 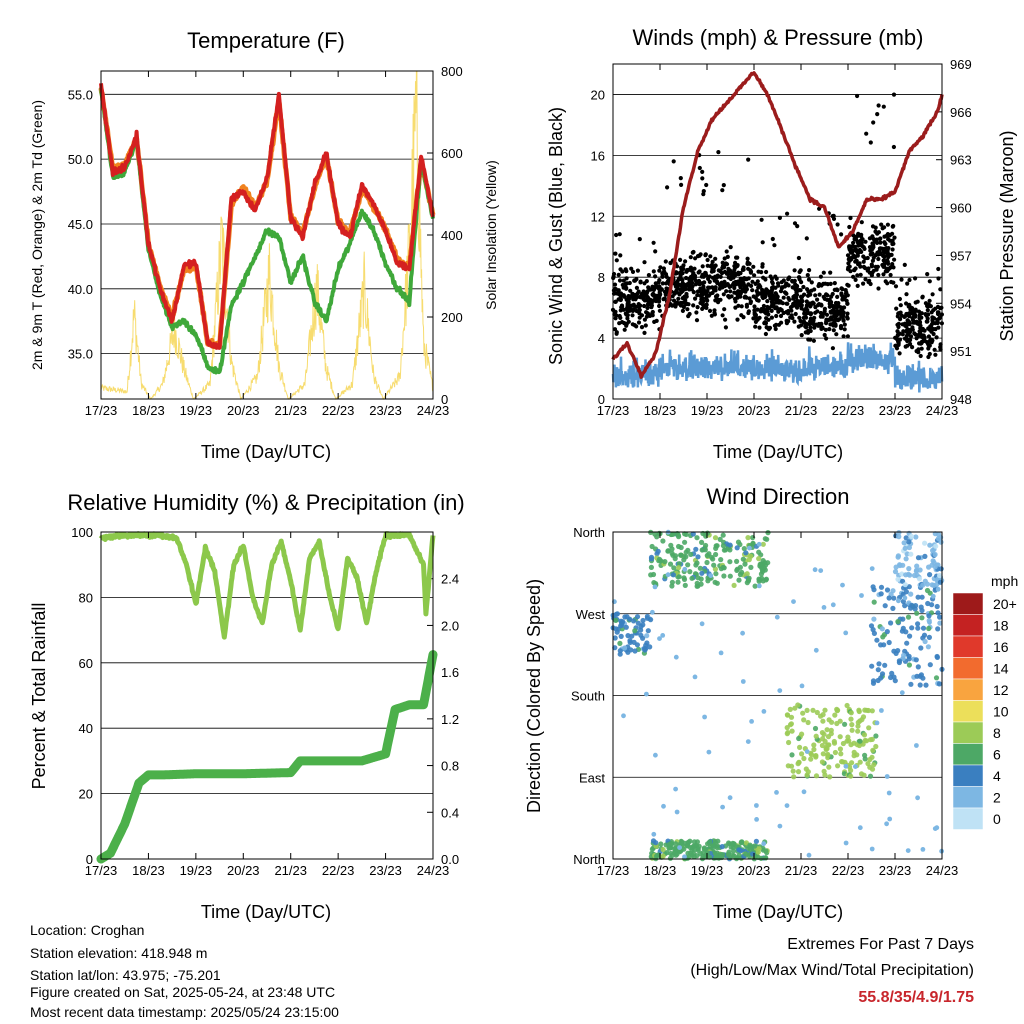 I want to click on y-tick-label: North, so click(x=589, y=532).